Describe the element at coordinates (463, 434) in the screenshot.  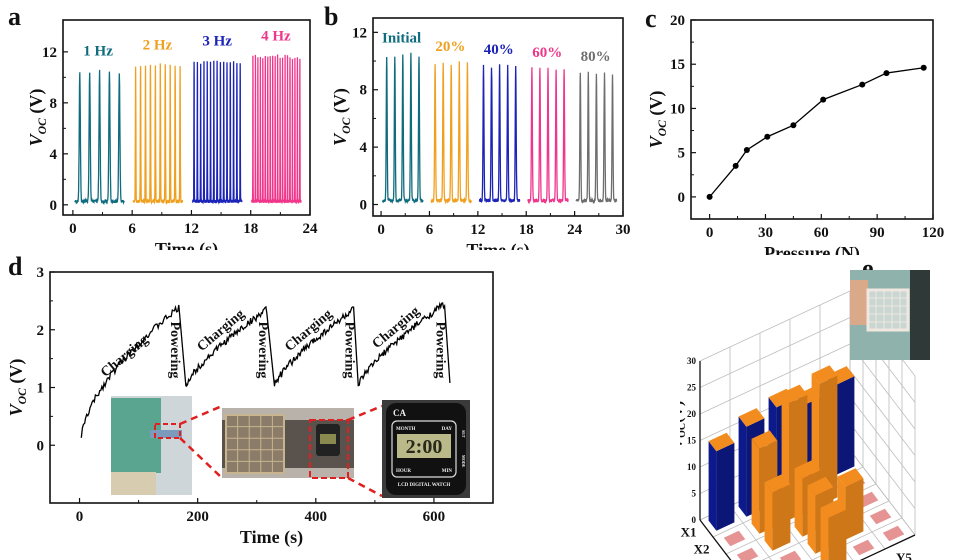
I see `watch-label-set: SET` at that location.